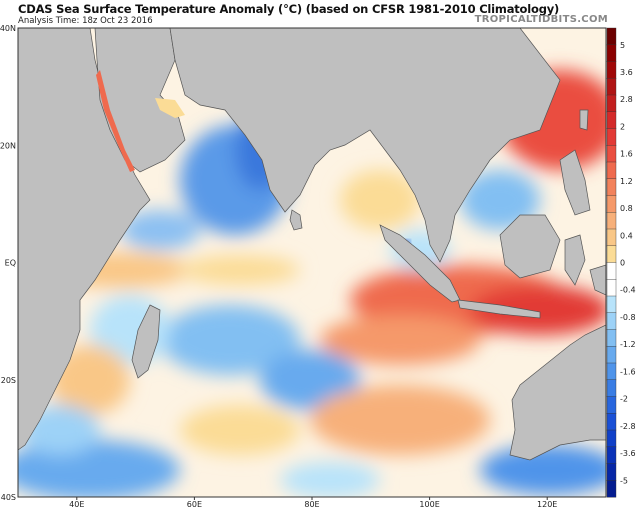 The width and height of the screenshot is (640, 511). I want to click on madagascar, so click(146, 341).